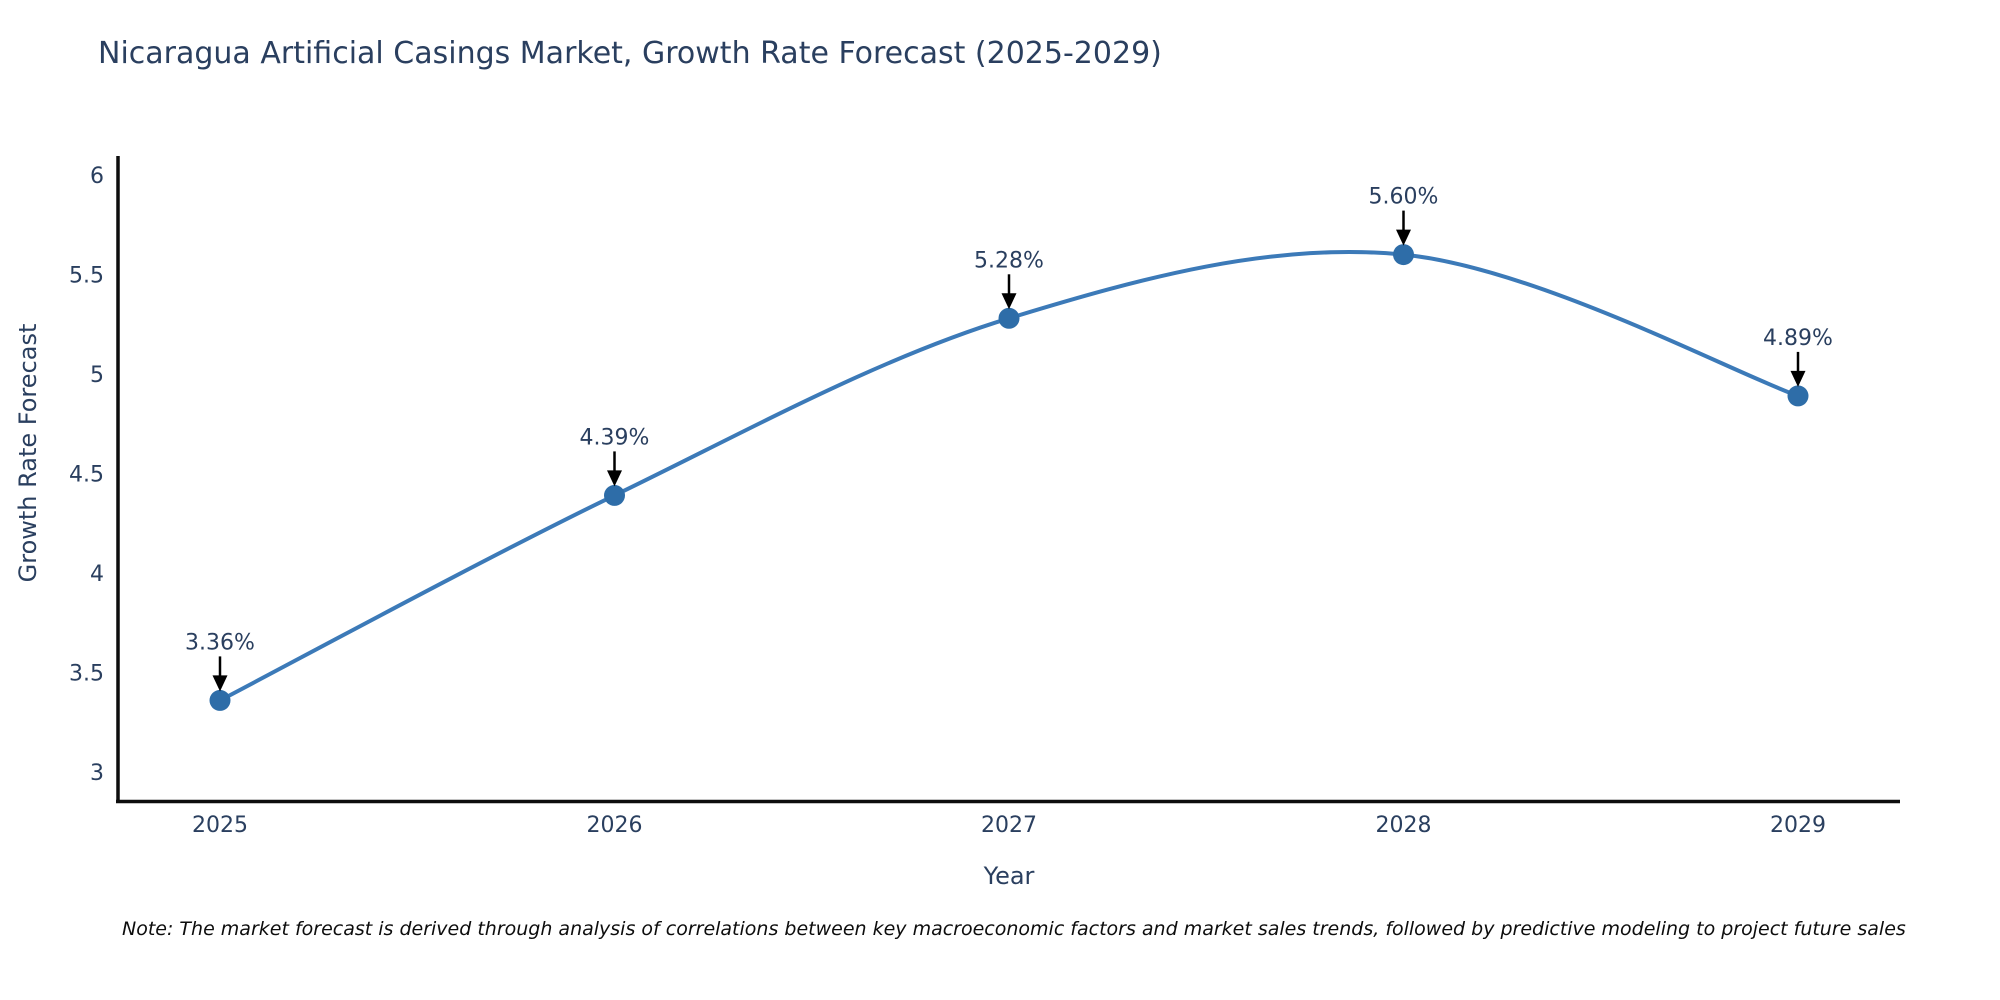 This screenshot has height=1000, width=2000. Describe the element at coordinates (86, 674) in the screenshot. I see `y-tick-label: 3.5` at that location.